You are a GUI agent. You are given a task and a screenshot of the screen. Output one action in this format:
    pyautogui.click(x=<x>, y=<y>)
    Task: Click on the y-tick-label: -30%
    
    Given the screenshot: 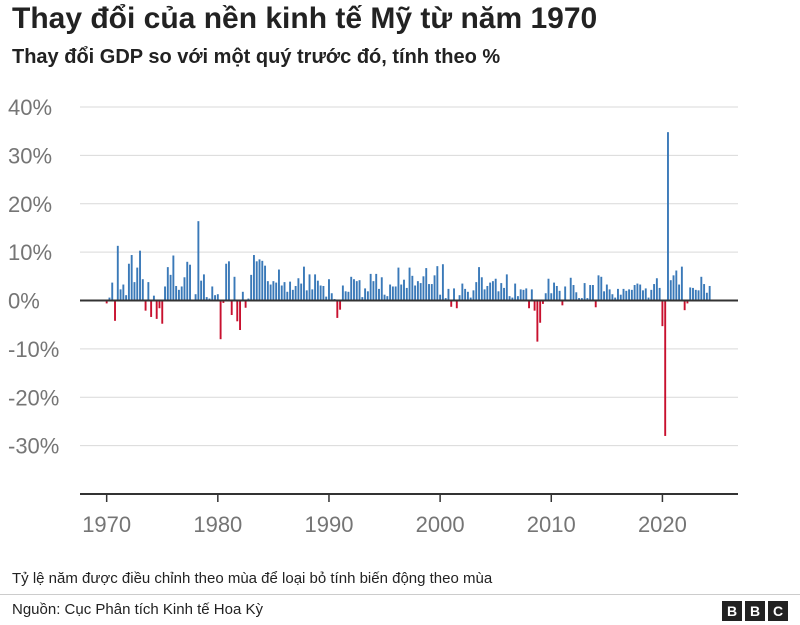 What is the action you would take?
    pyautogui.click(x=33, y=446)
    